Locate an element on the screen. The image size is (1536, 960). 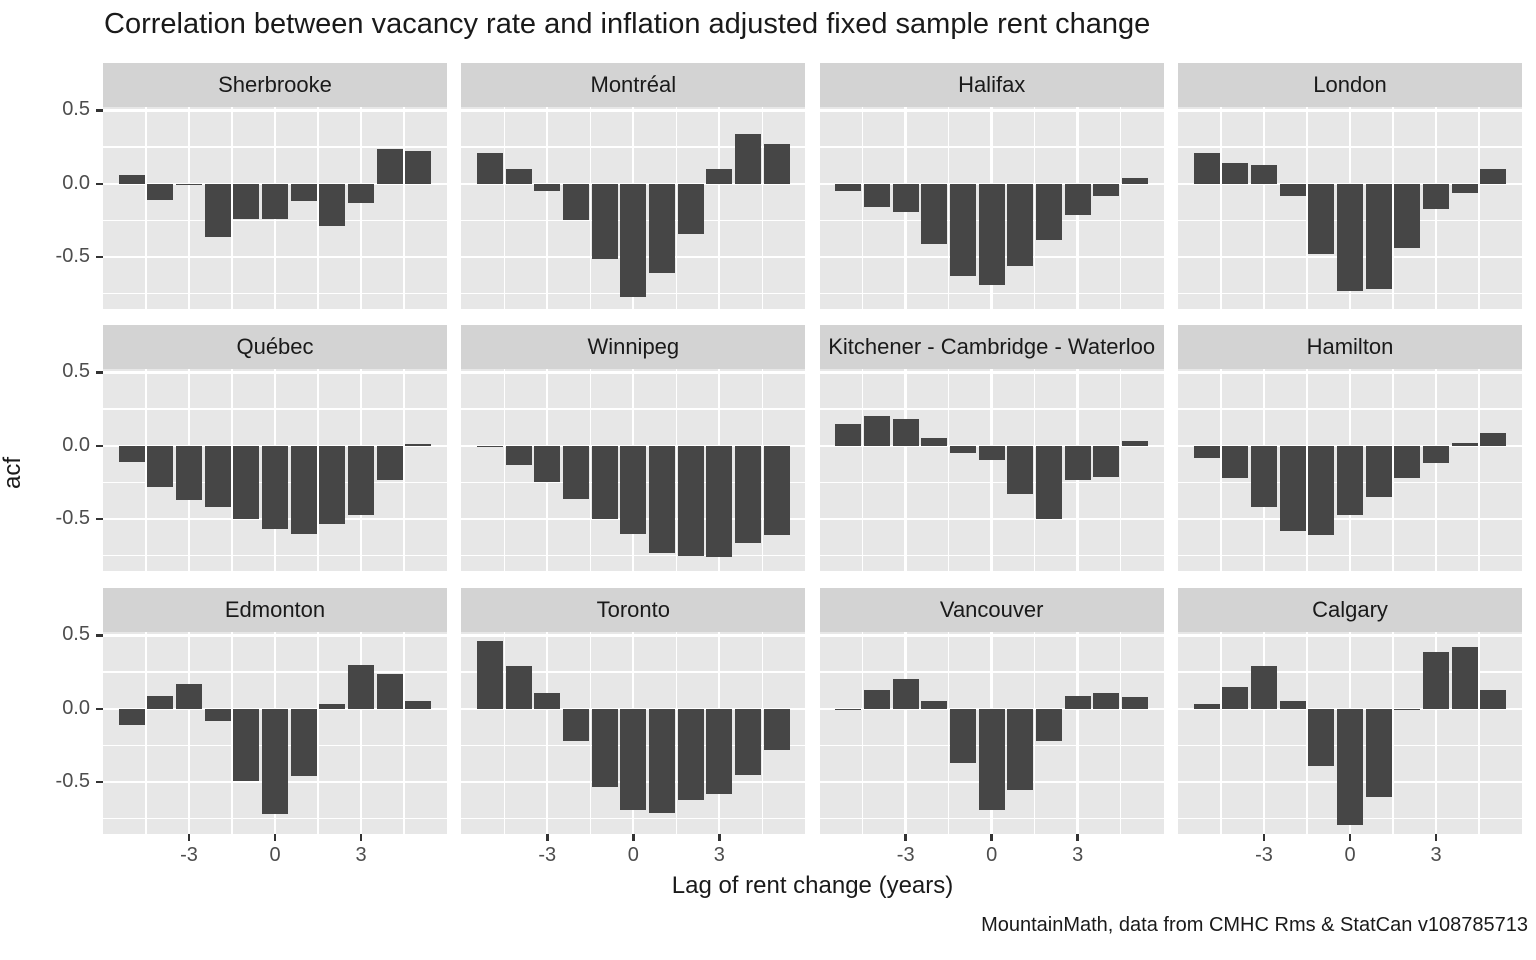
y-axis-tick is located at coordinates (99, 184).